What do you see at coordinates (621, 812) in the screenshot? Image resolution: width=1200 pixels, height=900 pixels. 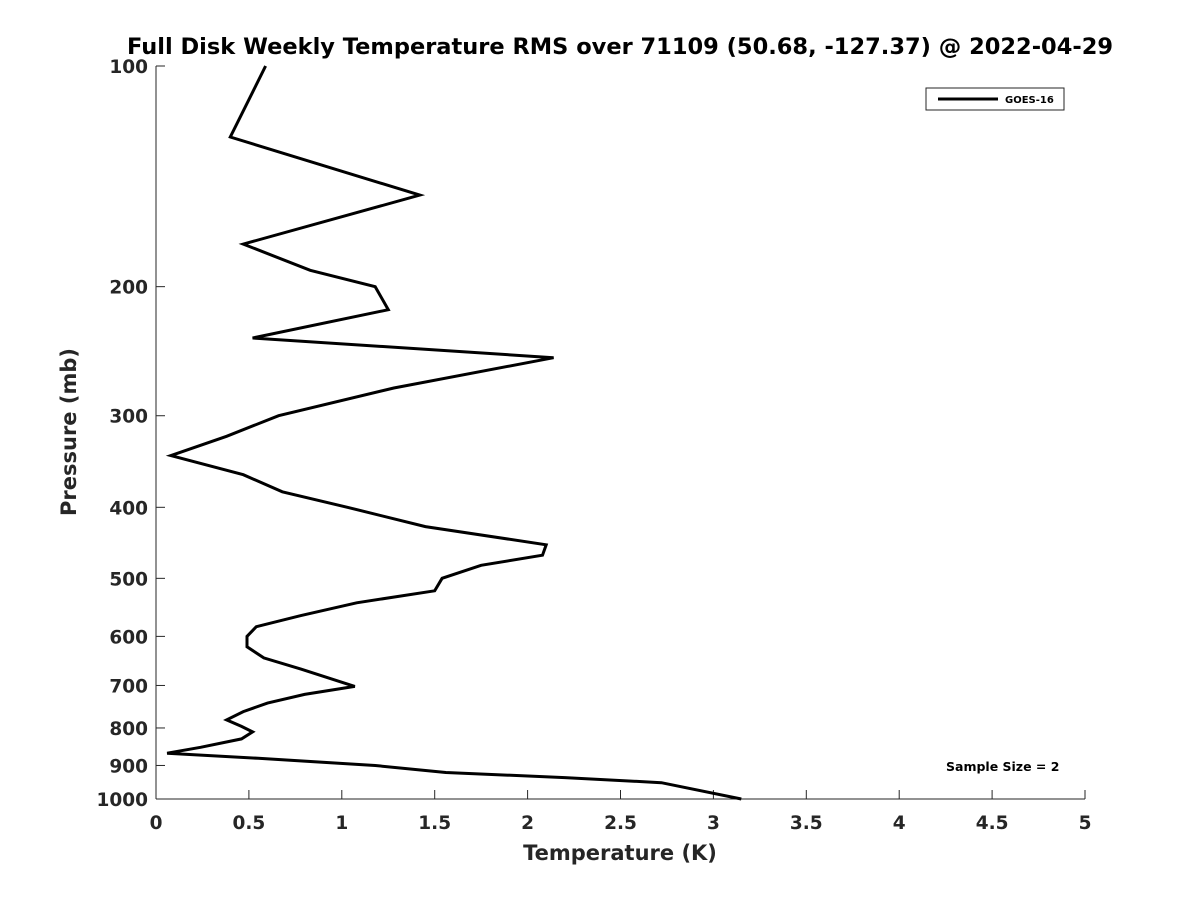 I see `x-ticks: 0 0.5 1 1.5 2 2.5 3 3.5 4 4.5 5` at bounding box center [621, 812].